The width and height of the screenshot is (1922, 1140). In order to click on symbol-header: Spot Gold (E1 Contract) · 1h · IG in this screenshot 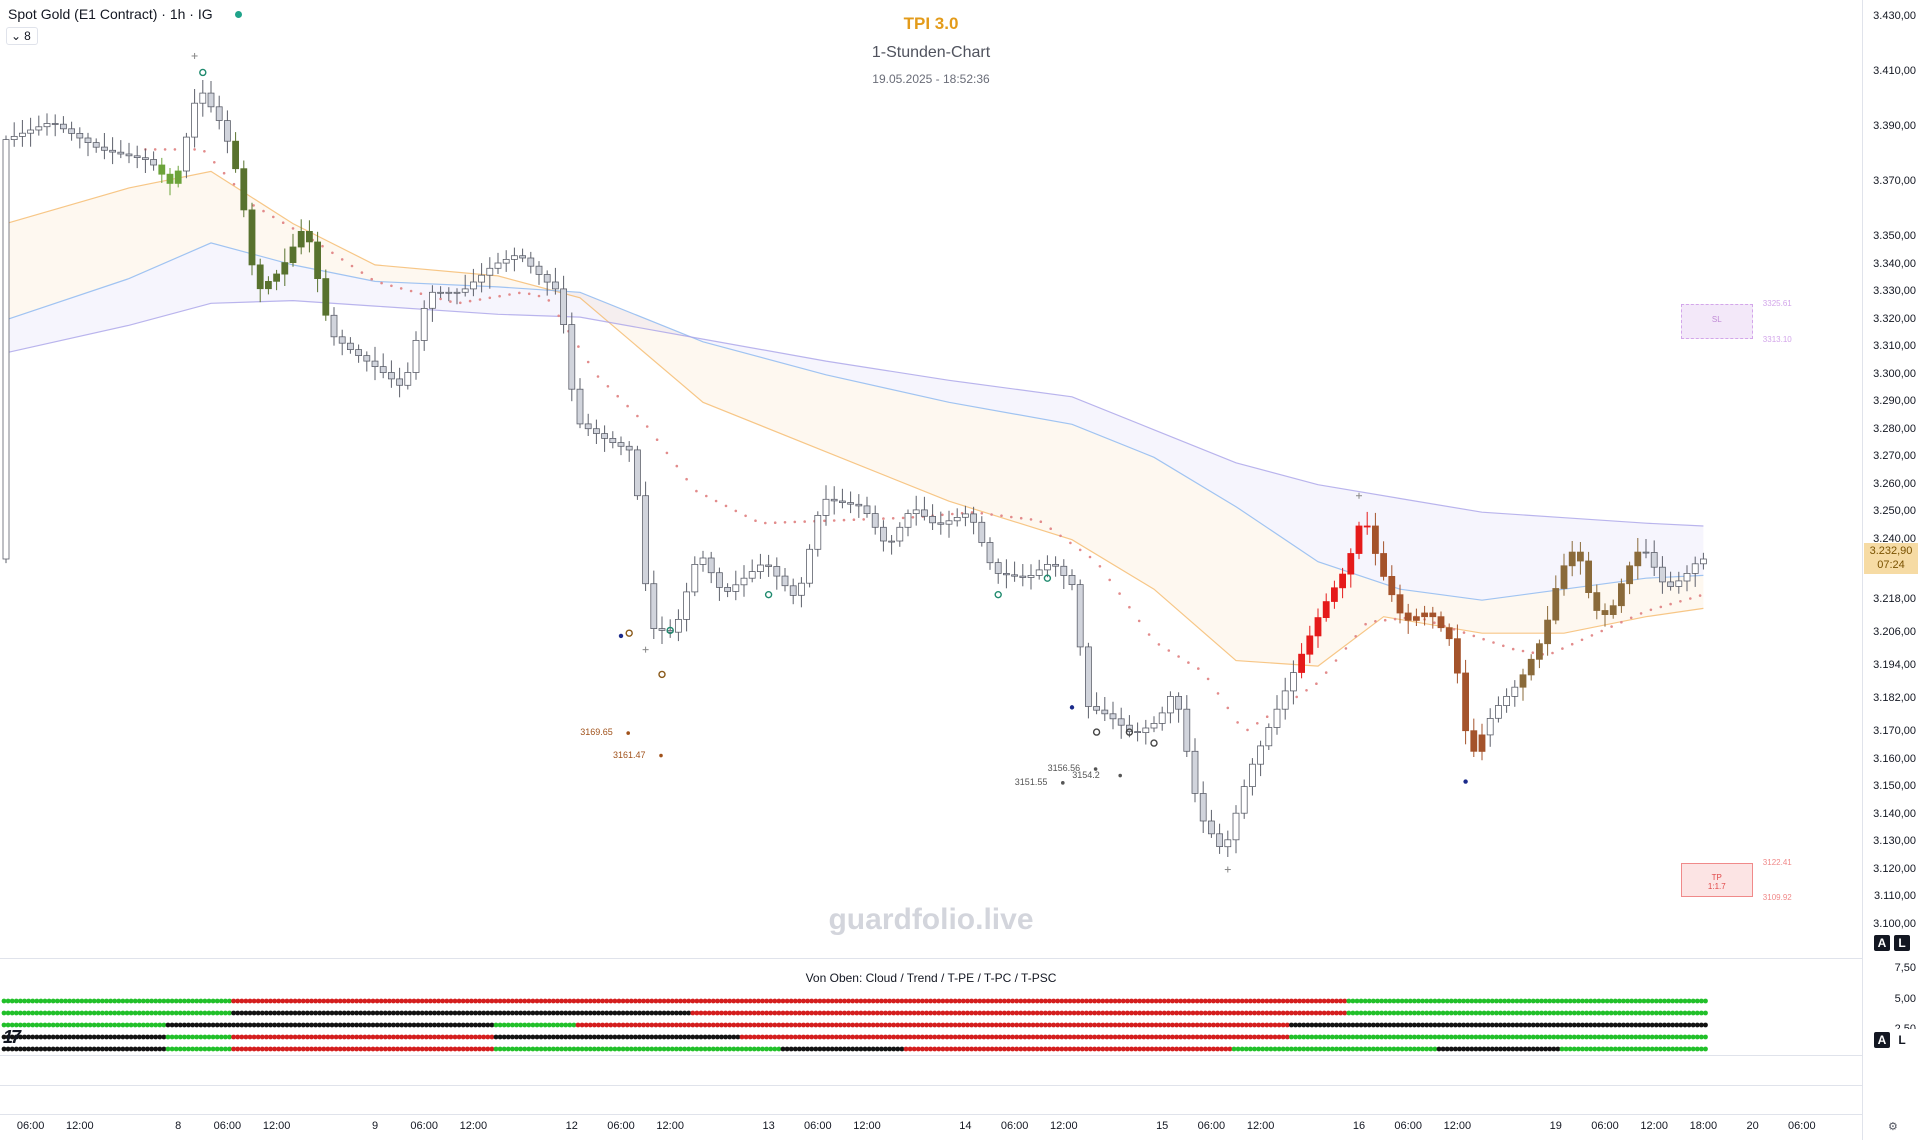, I will do `click(126, 14)`.